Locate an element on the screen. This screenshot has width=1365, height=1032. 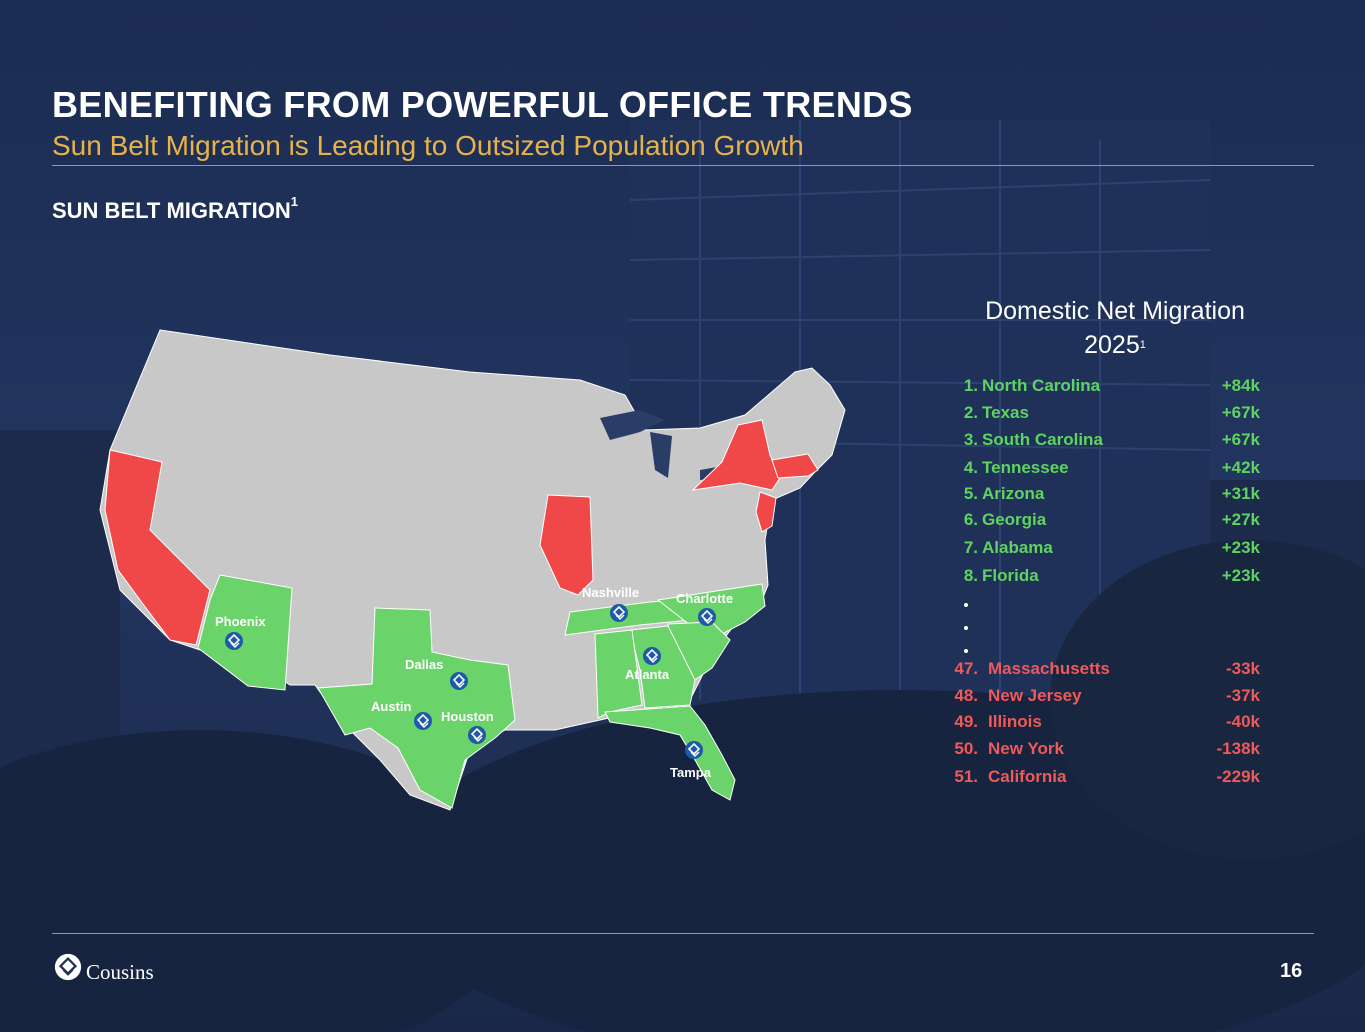
rank-state: New York is located at coordinates (1026, 748).